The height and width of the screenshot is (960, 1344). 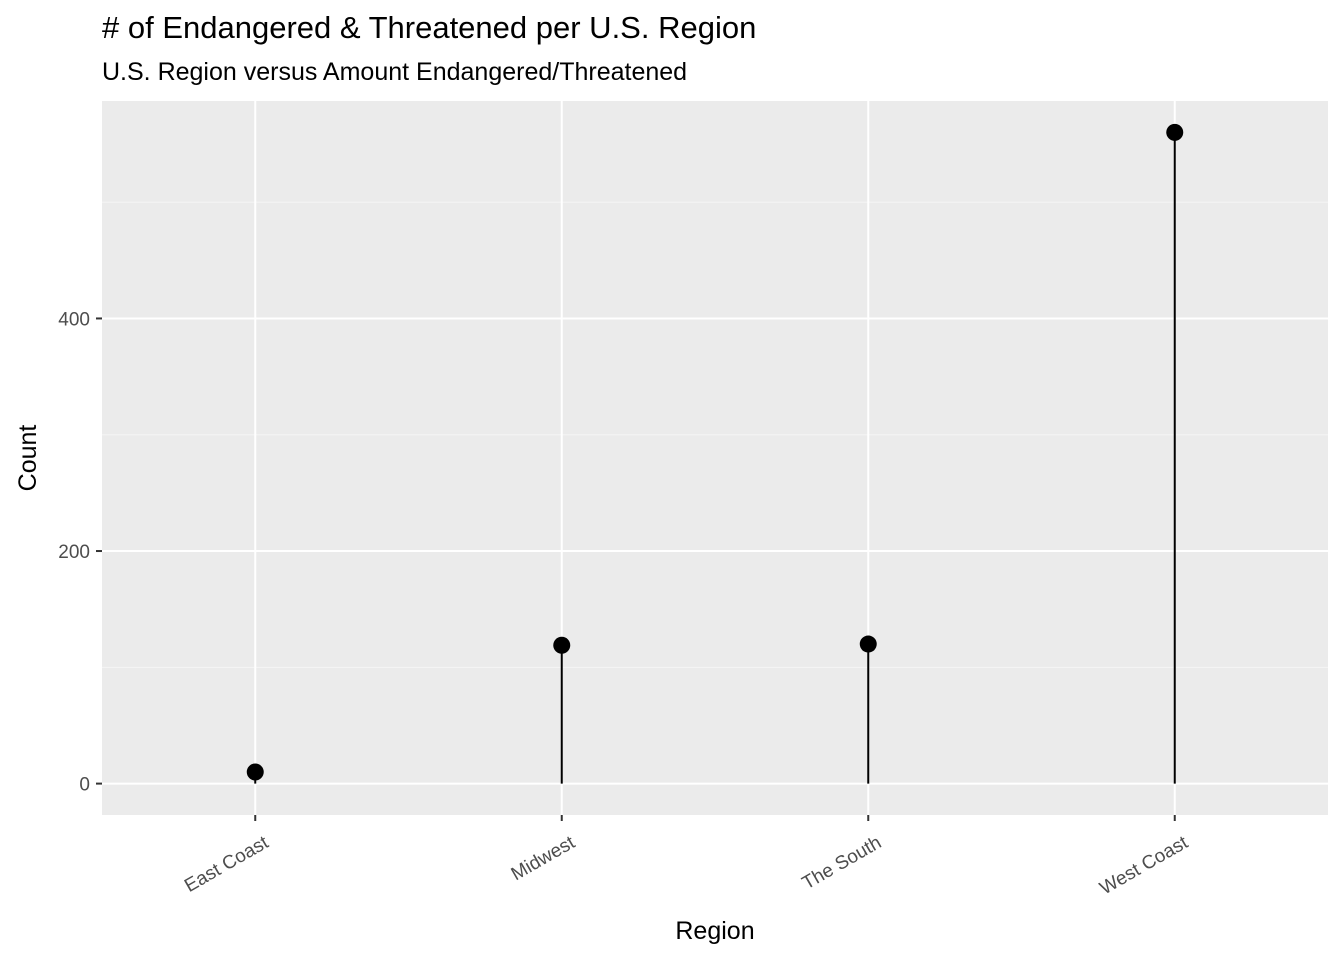 What do you see at coordinates (842, 863) in the screenshot?
I see `x-tick-label: The South` at bounding box center [842, 863].